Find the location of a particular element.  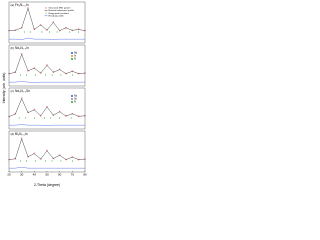

inset-legend-label: Sn is located at coordinates (76, 99).